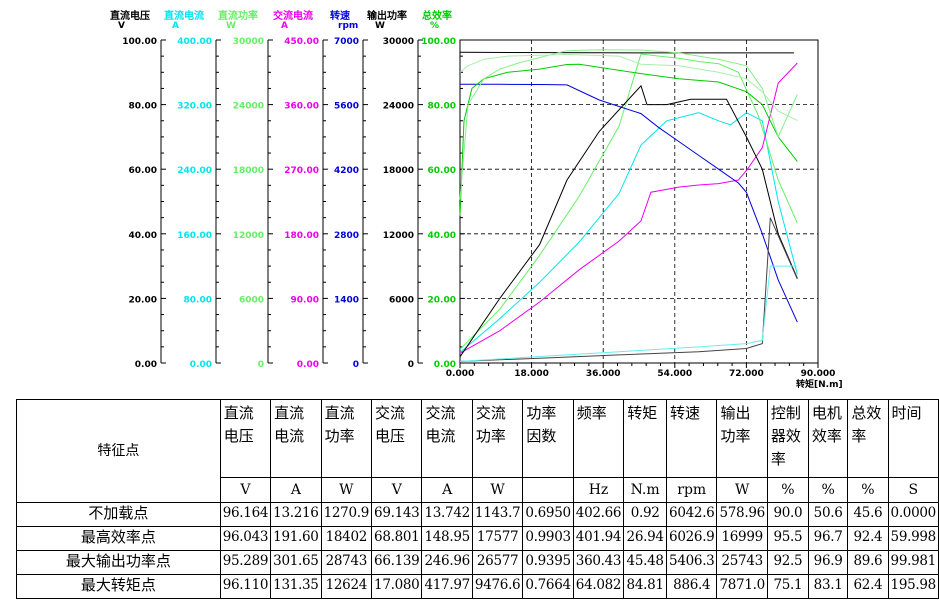 Image resolution: width=939 pixels, height=610 pixels. Describe the element at coordinates (245, 562) in the screenshot. I see `table-cell: 95.289` at that location.